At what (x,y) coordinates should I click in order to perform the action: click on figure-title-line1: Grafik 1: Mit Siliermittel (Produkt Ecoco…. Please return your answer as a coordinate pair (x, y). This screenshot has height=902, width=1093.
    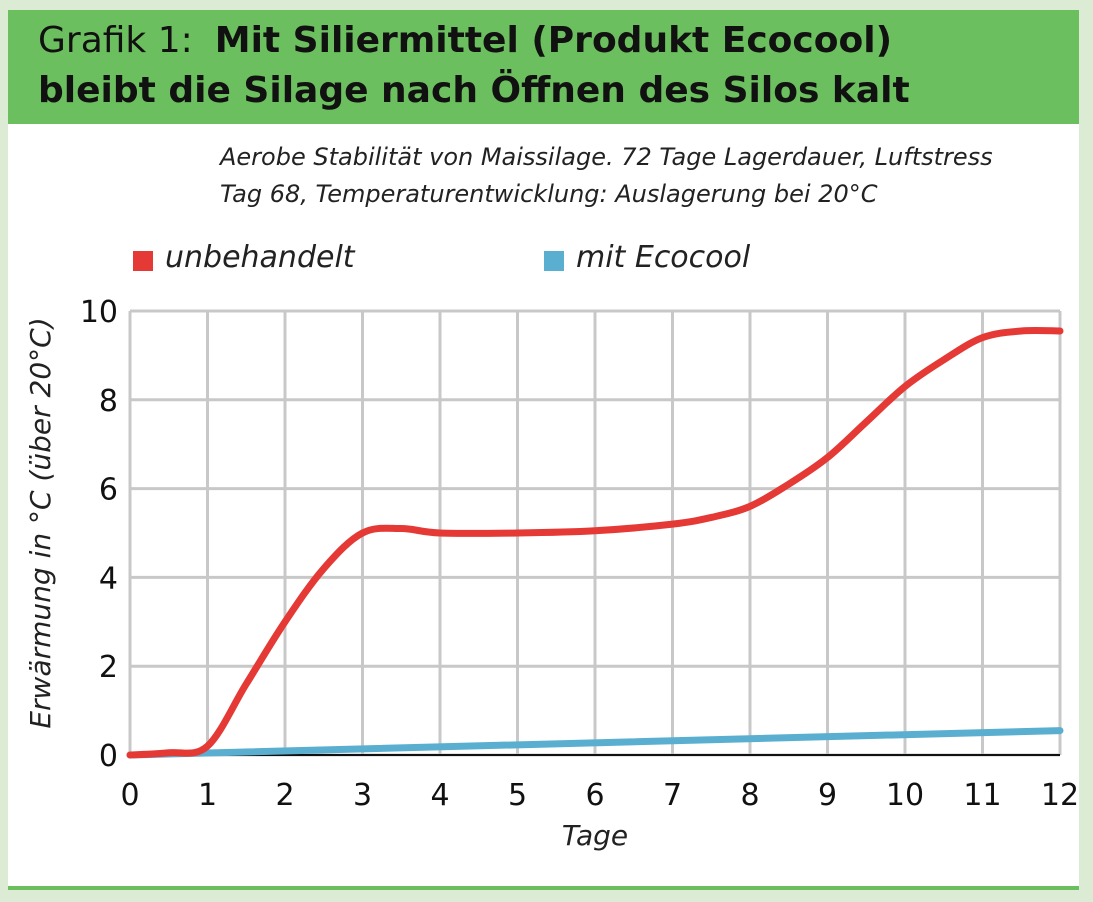
    Looking at the image, I should click on (465, 40).